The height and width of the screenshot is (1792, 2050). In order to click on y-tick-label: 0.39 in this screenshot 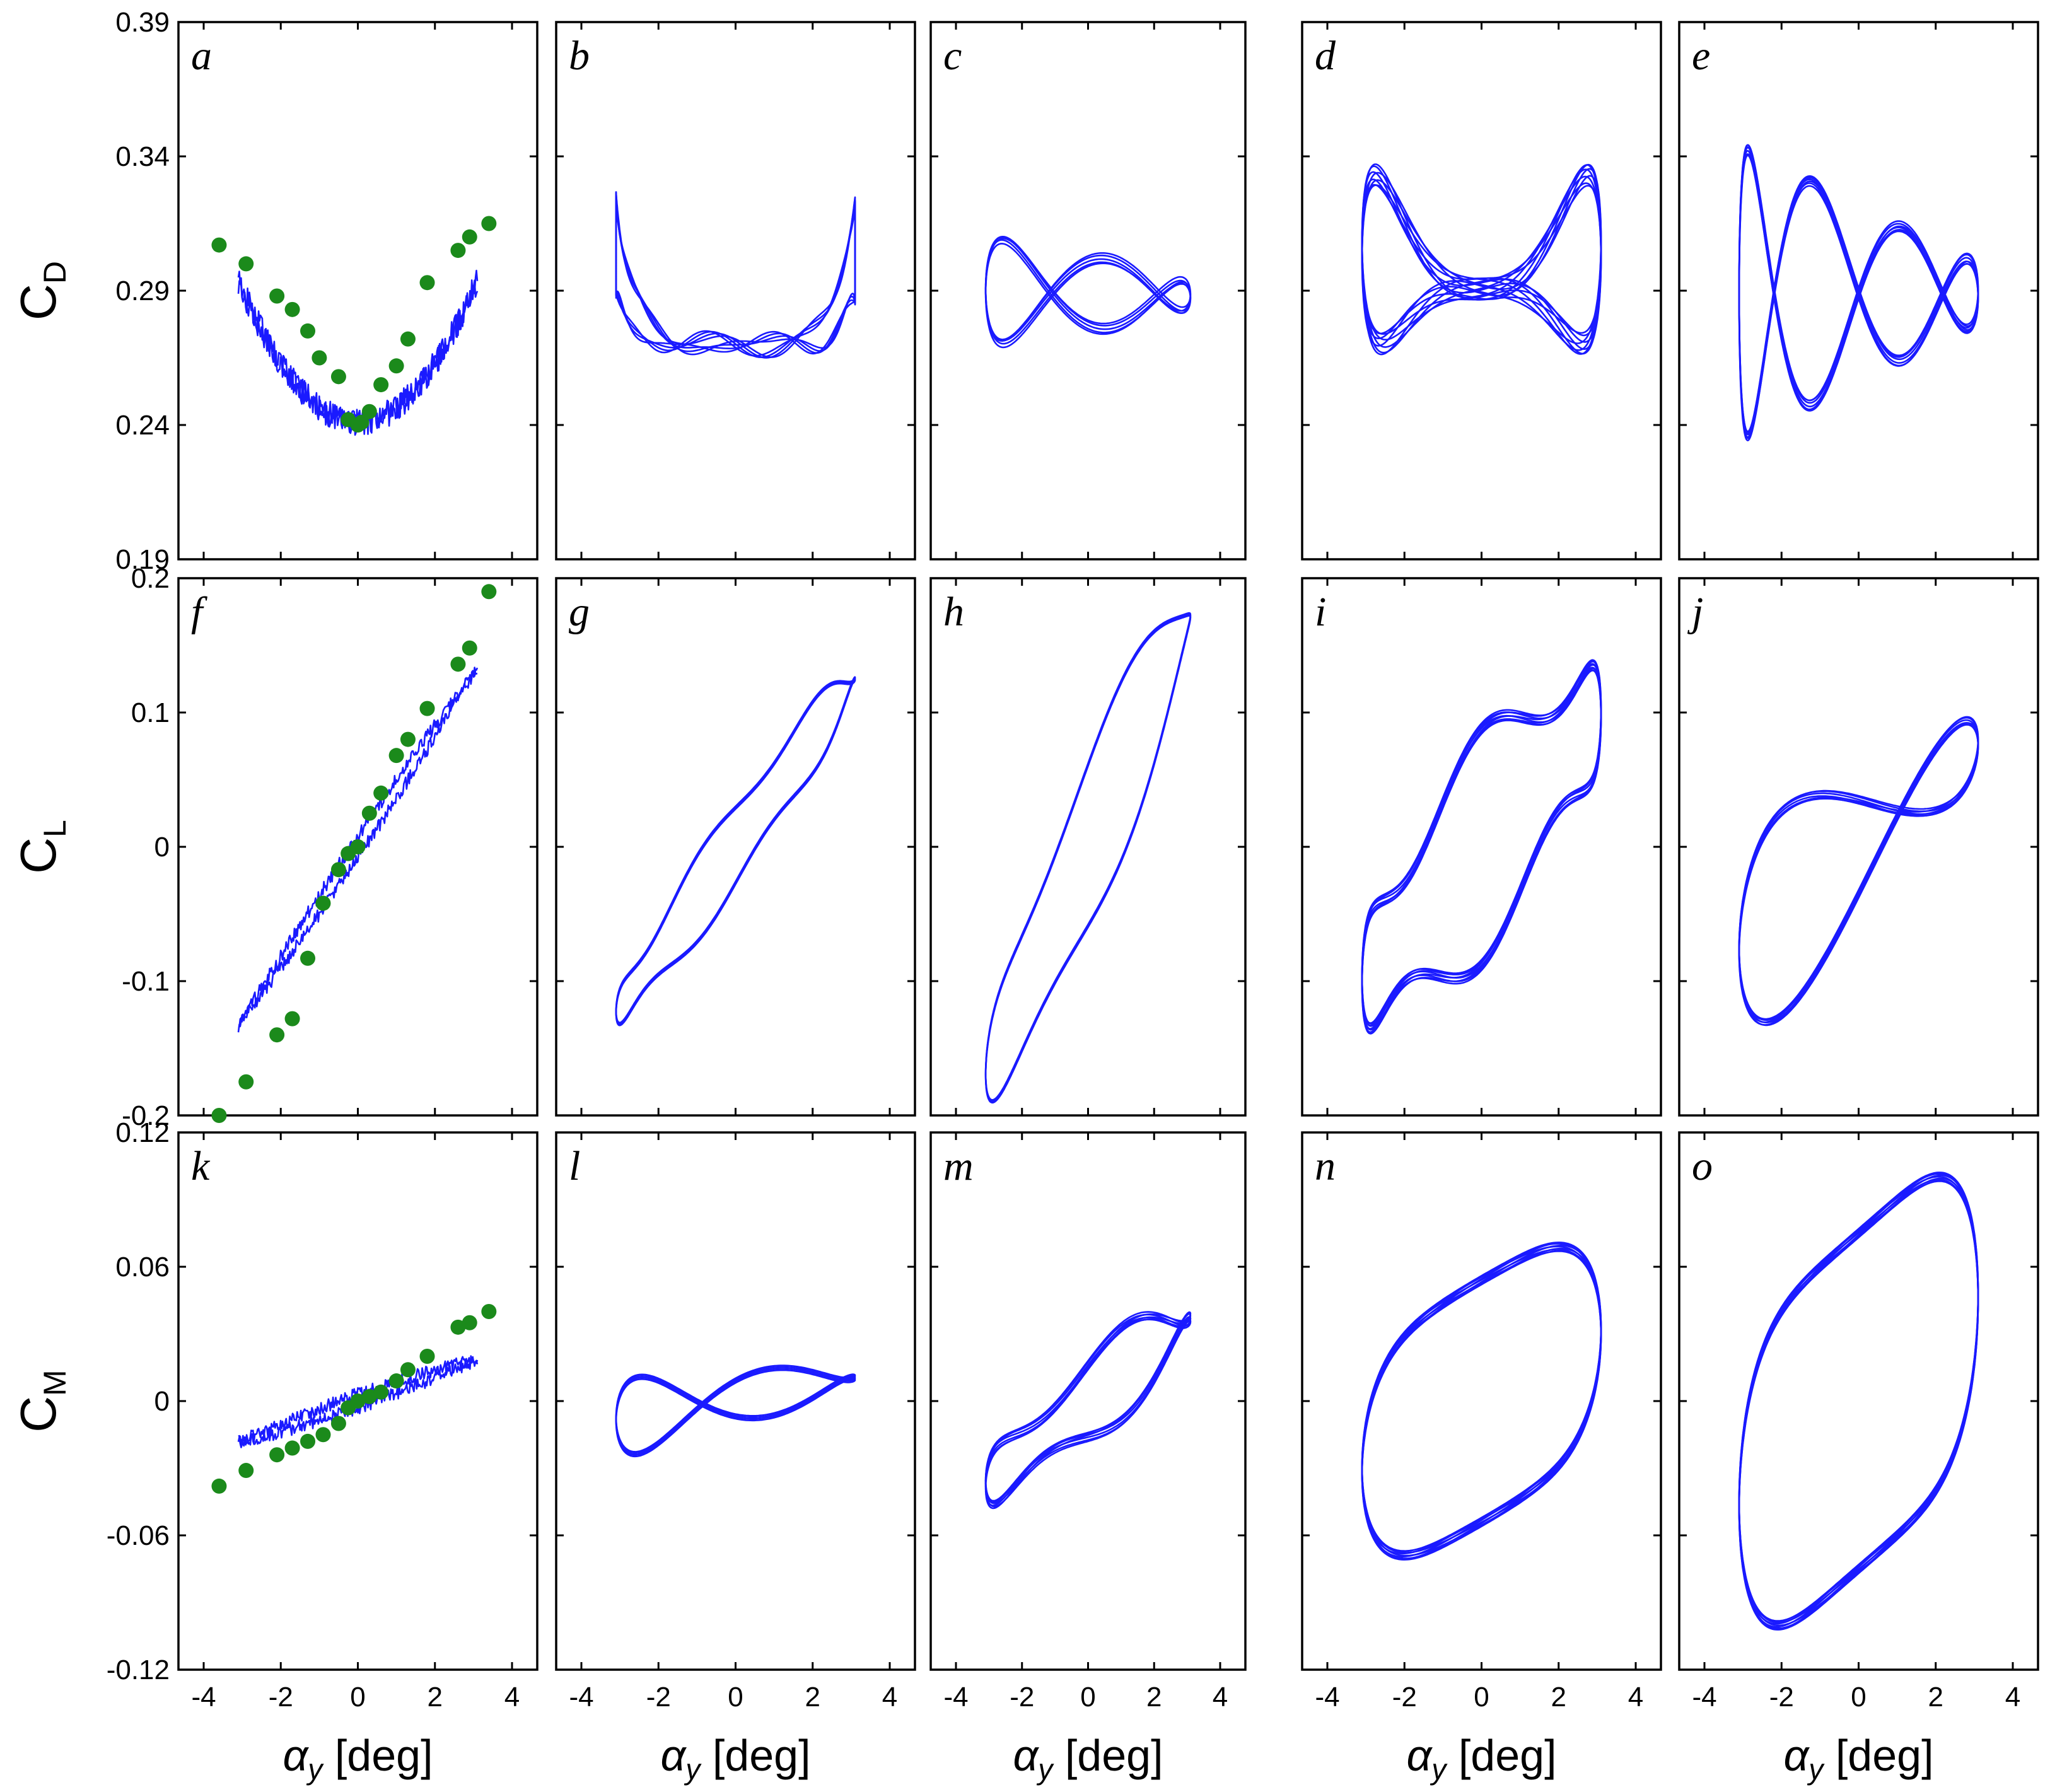, I will do `click(142, 22)`.